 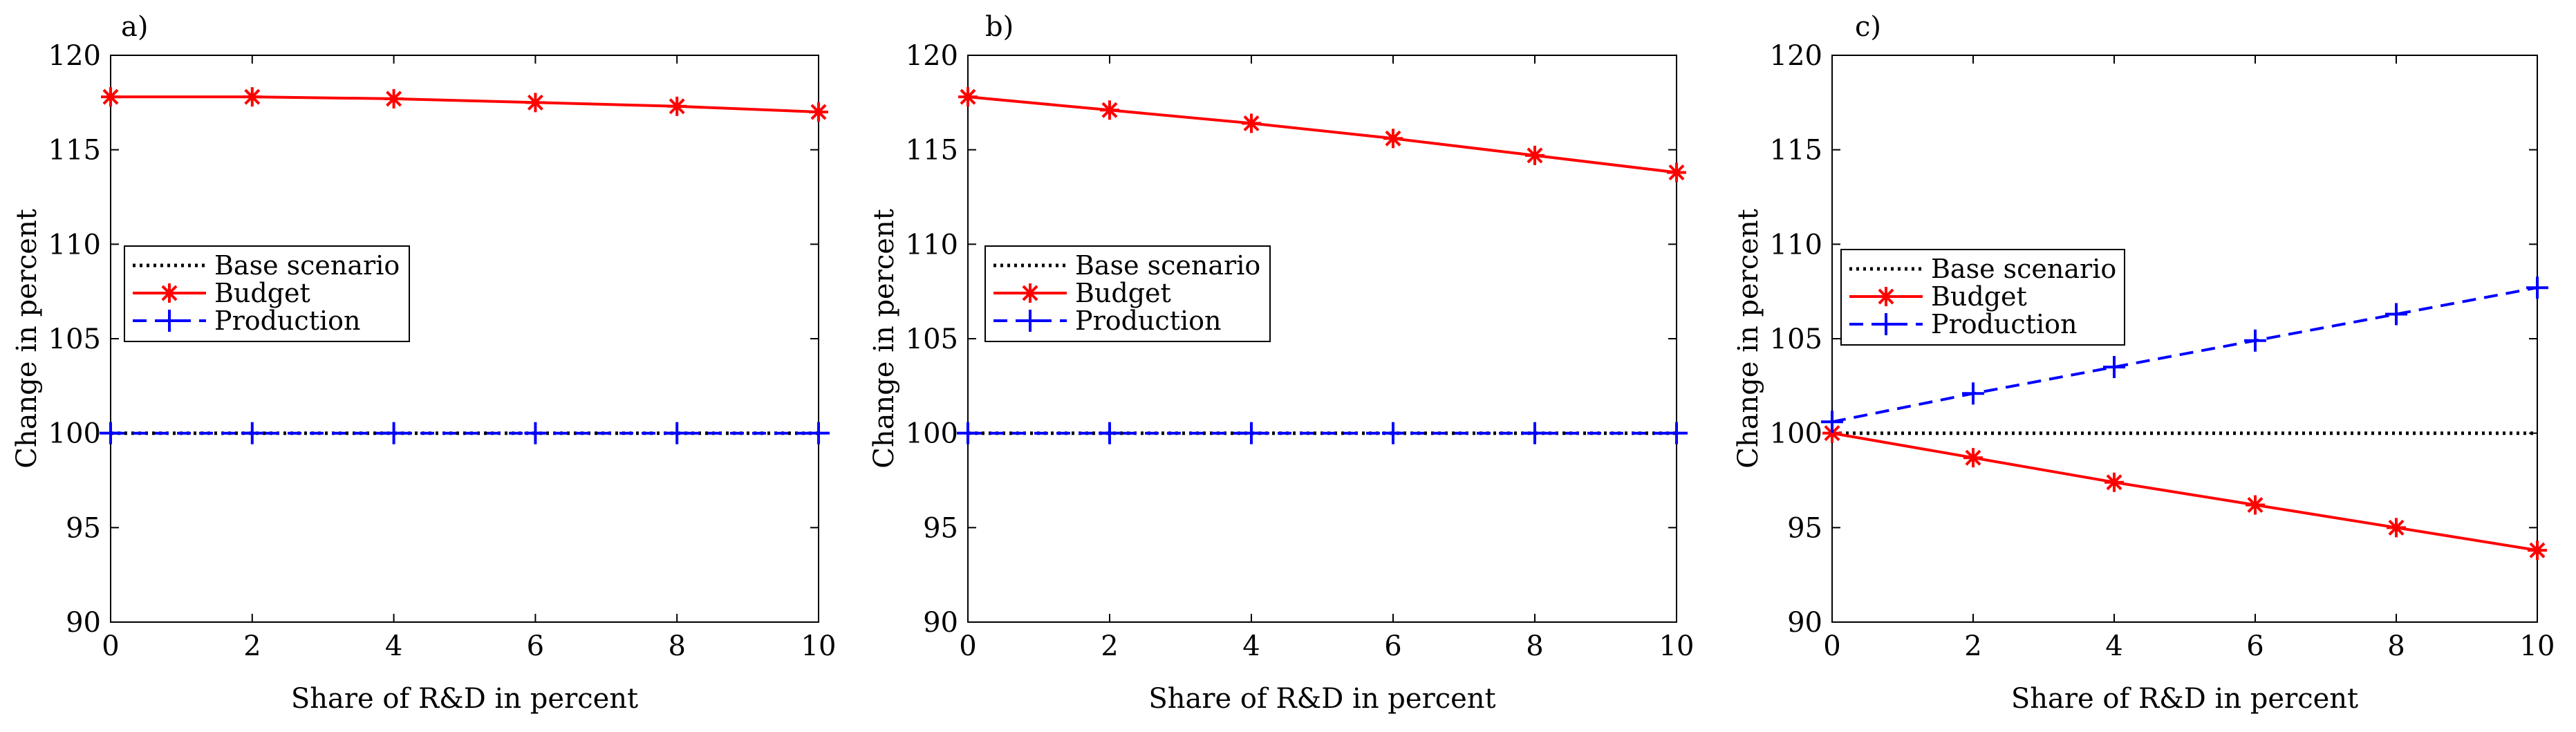 I want to click on panel-letter: b), so click(x=999, y=27).